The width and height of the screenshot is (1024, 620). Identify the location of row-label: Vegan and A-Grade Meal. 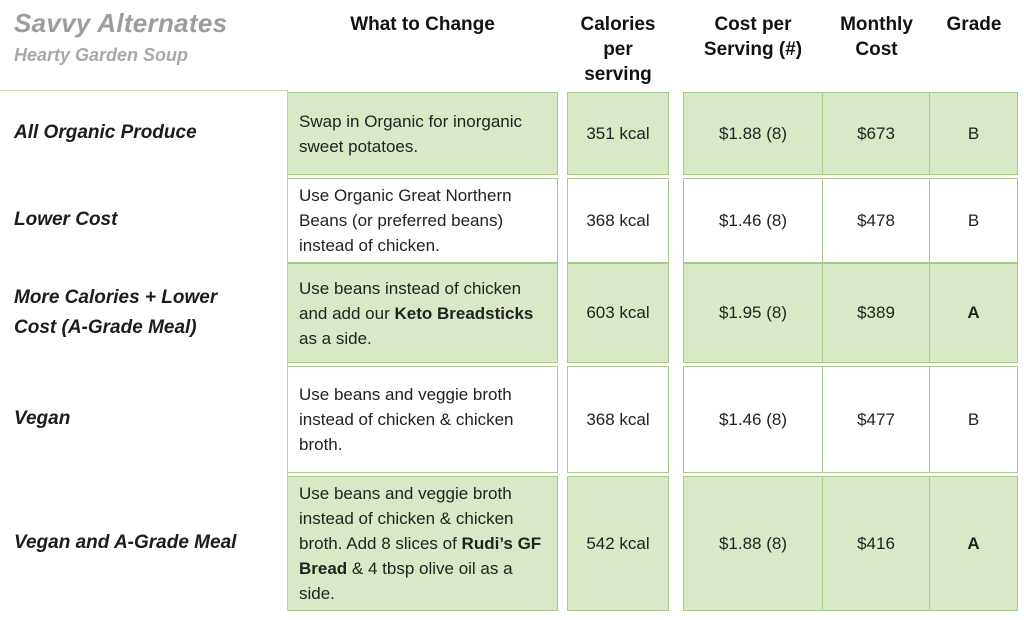
(125, 543).